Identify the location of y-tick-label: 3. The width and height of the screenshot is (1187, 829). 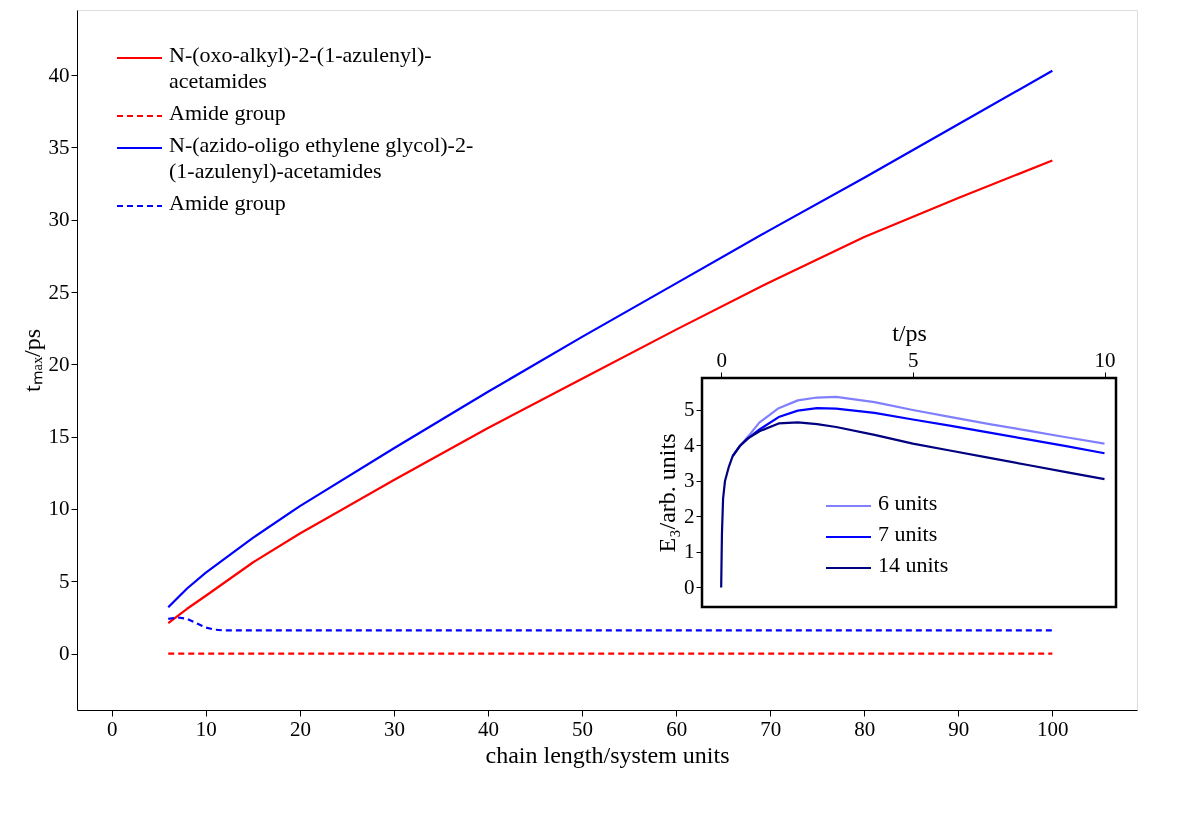
(689, 480).